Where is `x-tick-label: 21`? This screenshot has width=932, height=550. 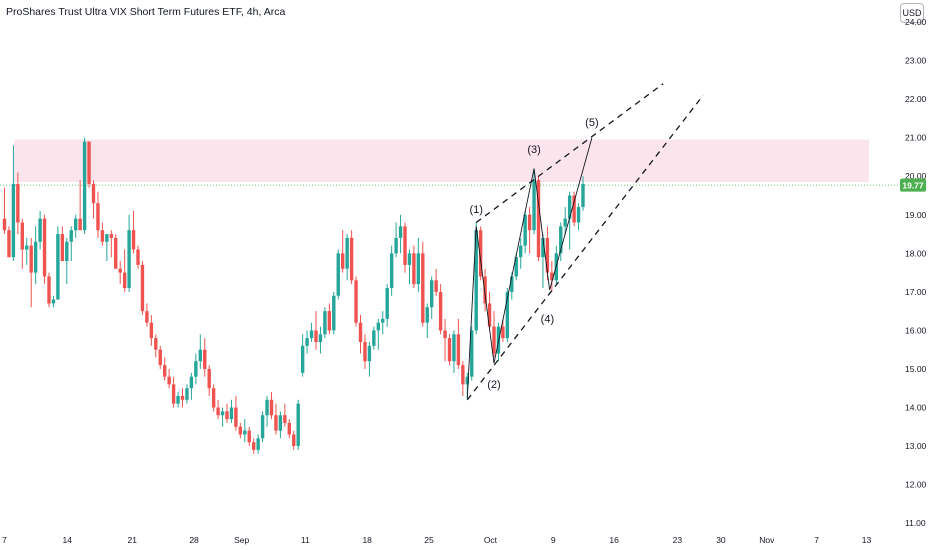
x-tick-label: 21 is located at coordinates (132, 540).